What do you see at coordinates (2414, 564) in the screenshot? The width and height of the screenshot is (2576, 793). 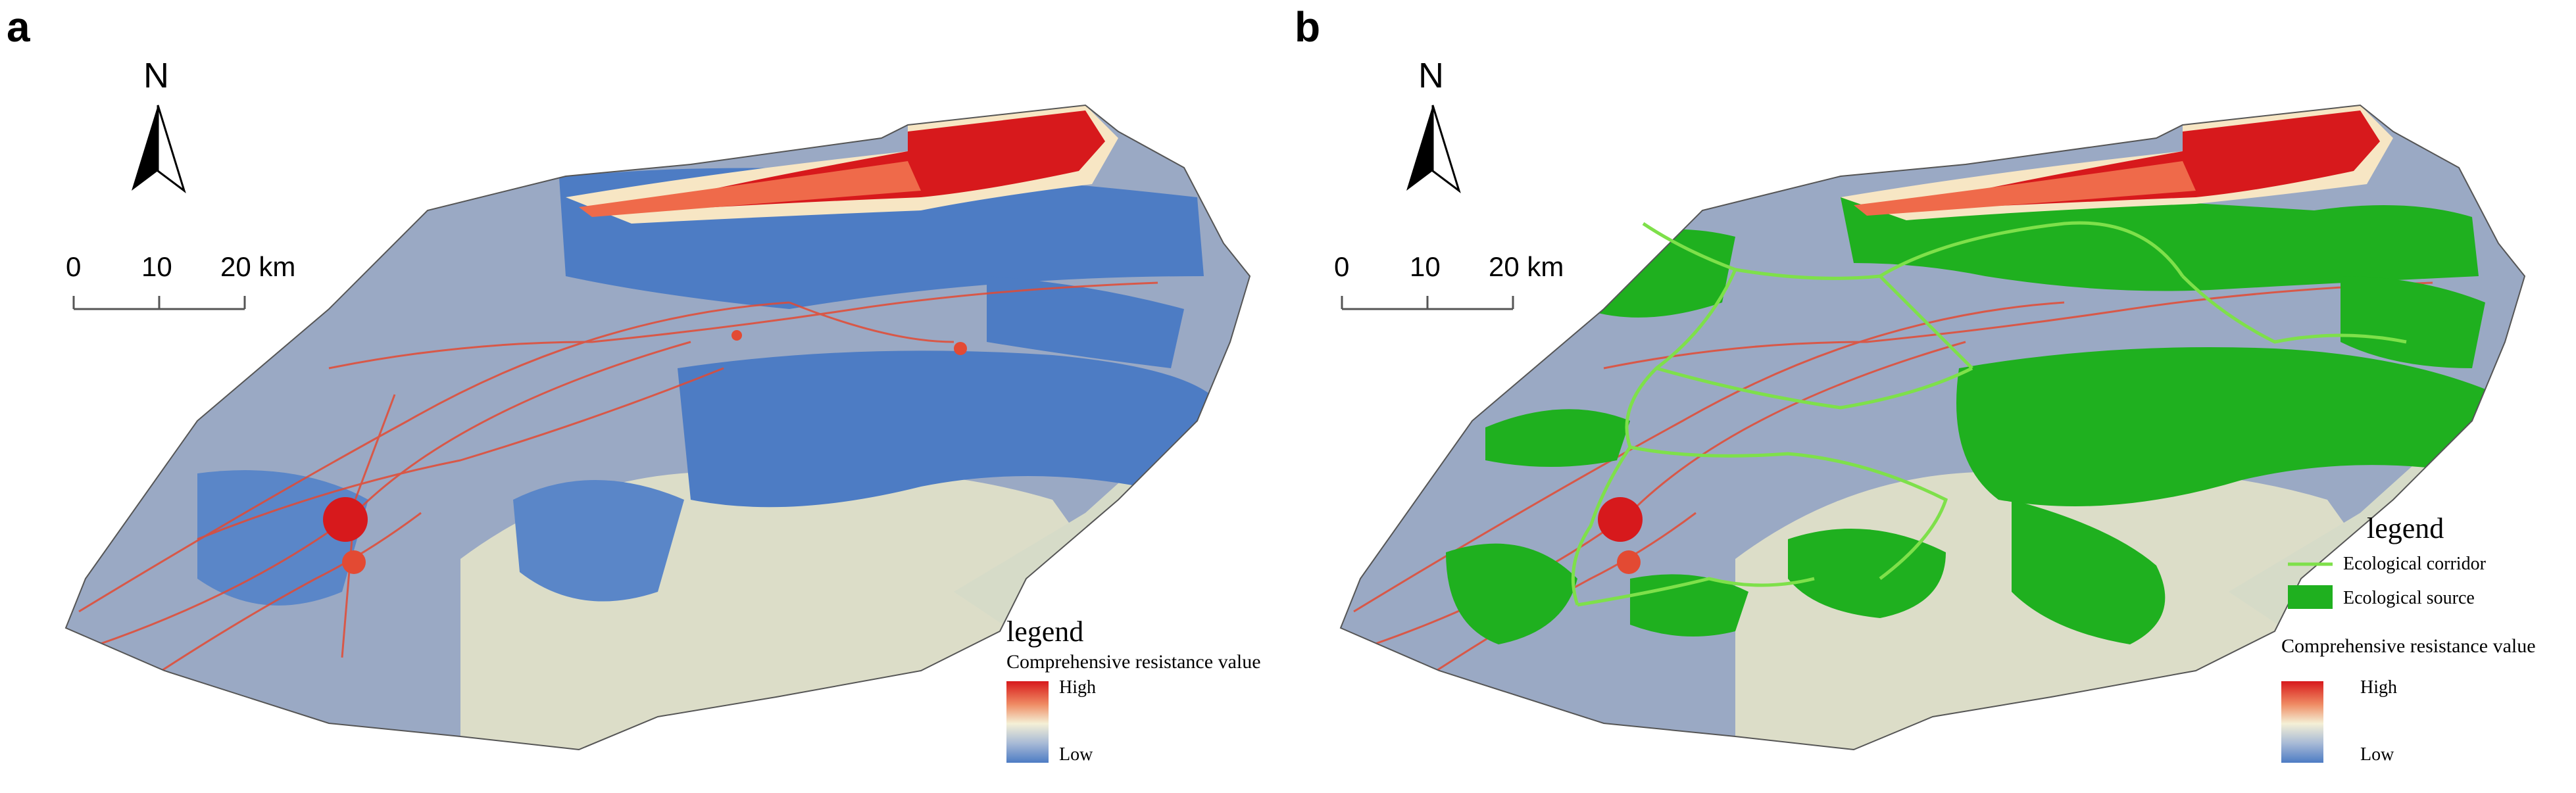 I see `legend-corridor-label: Ecological corridor` at bounding box center [2414, 564].